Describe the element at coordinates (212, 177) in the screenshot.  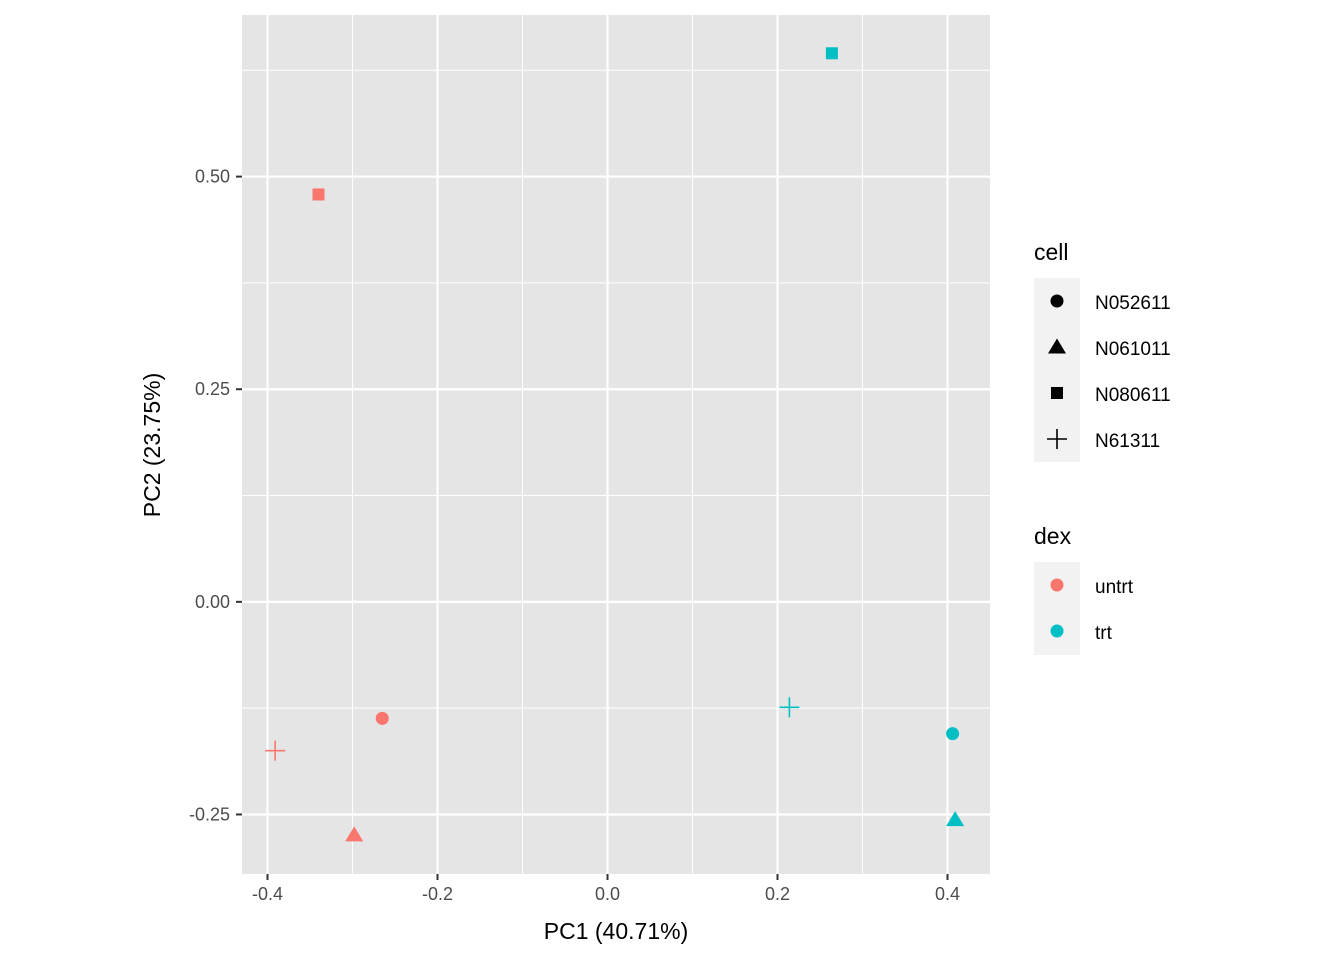
I see `y-tick-label: 0.50` at that location.